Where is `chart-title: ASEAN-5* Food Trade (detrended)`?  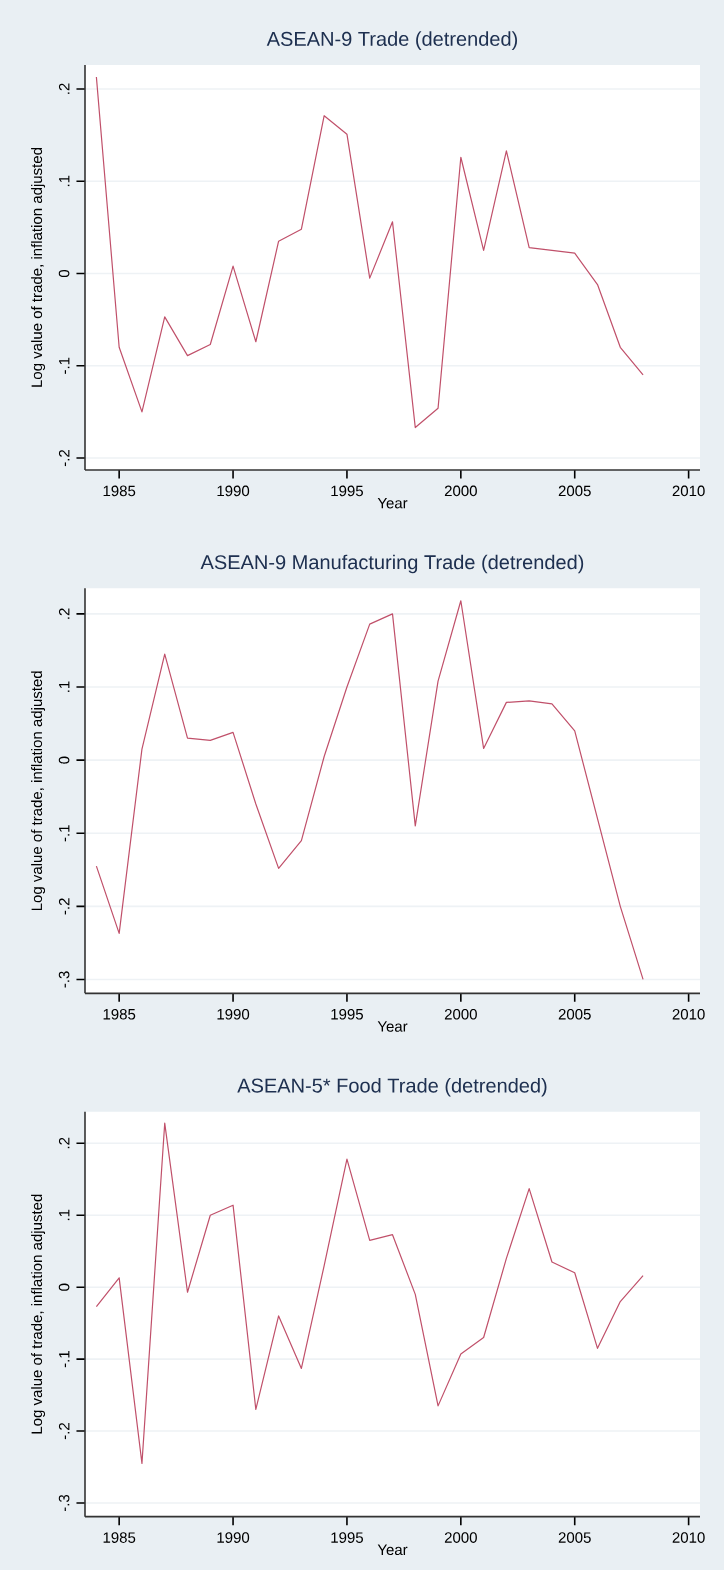 chart-title: ASEAN-5* Food Trade (detrended) is located at coordinates (392, 1087).